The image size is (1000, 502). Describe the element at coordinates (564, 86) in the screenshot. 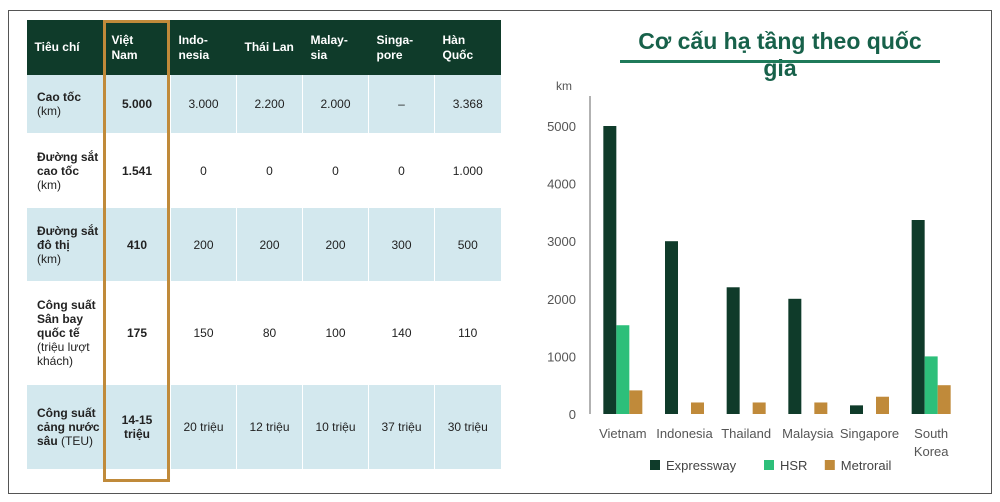

I see `y-axis-unit-label: km` at that location.